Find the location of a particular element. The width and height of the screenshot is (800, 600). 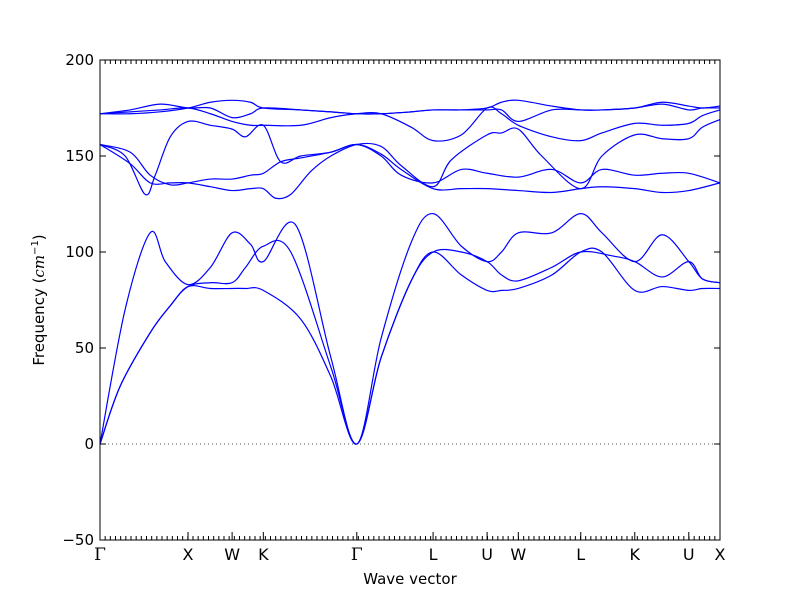

y-axis-title: Frequency (cm−1) is located at coordinates (39, 299).